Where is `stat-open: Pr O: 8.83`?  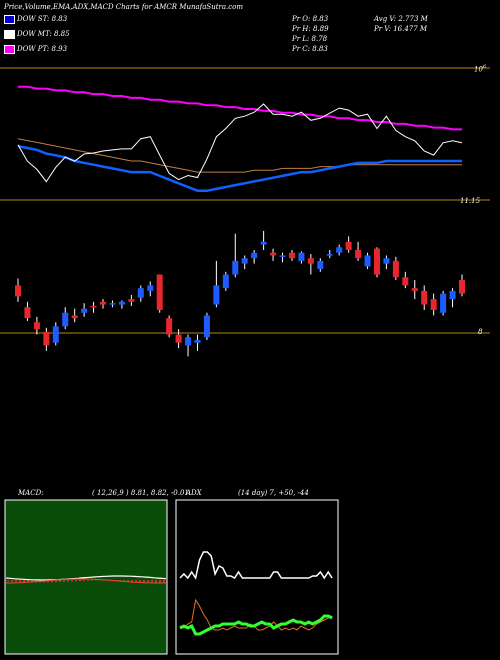 stat-open: Pr O: 8.83 is located at coordinates (310, 19).